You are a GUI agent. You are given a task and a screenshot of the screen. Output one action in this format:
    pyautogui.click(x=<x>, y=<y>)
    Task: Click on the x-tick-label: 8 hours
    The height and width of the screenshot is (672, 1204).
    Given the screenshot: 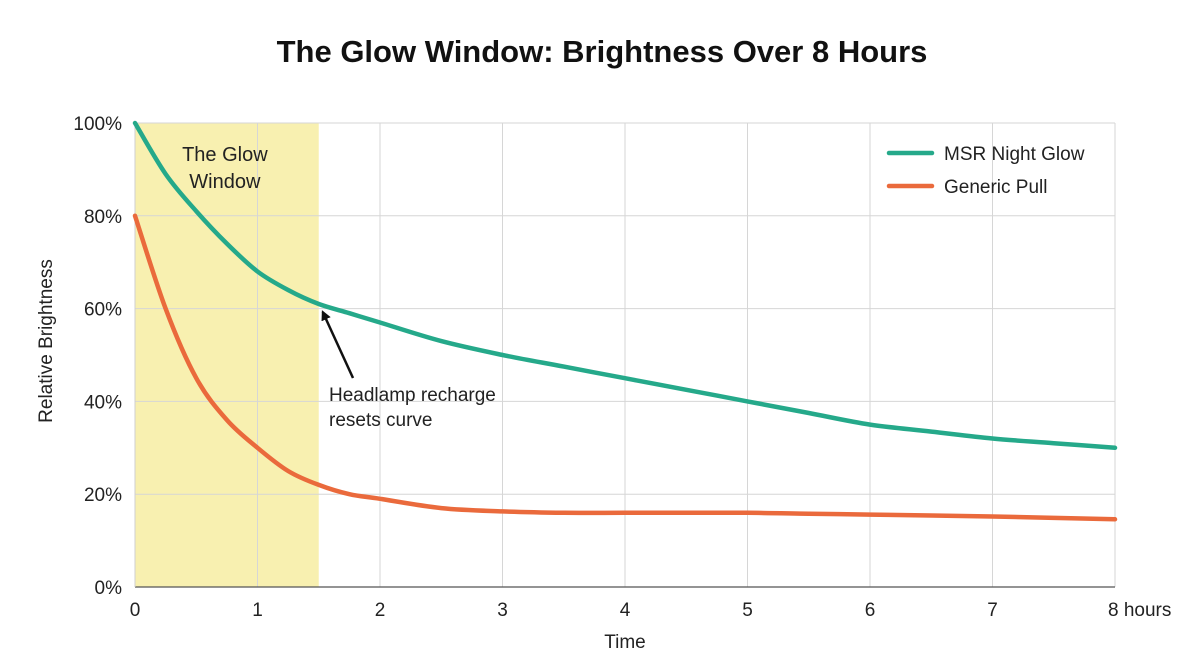 What is the action you would take?
    pyautogui.click(x=1139, y=610)
    